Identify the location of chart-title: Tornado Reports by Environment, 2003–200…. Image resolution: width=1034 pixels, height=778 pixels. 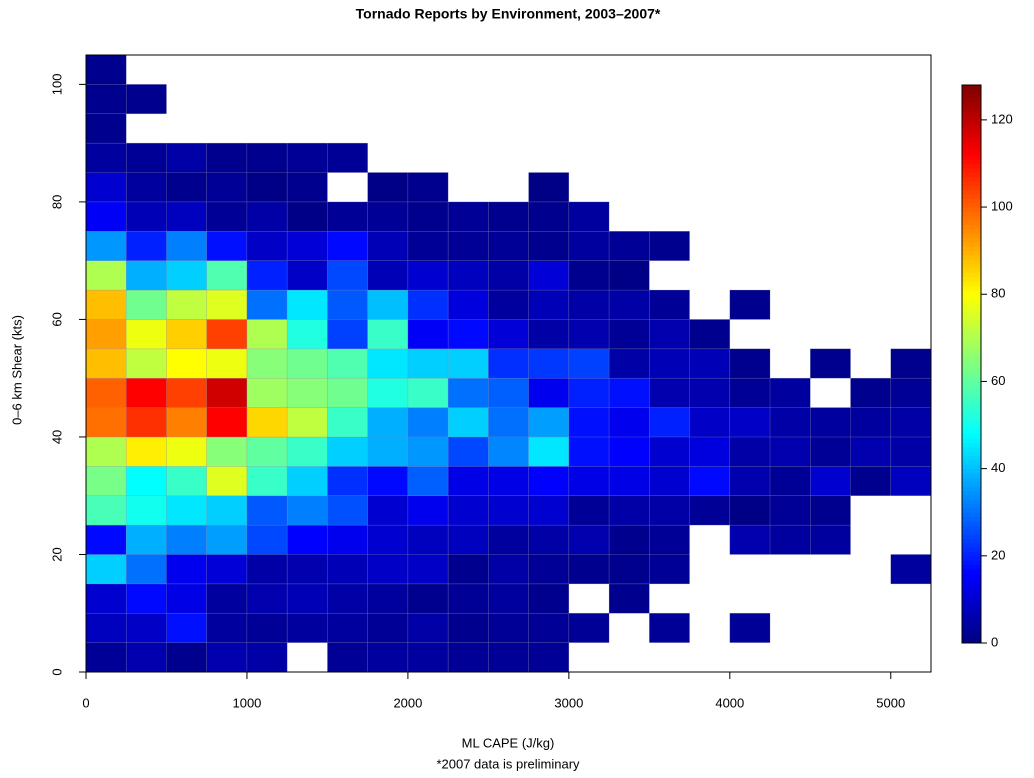
(508, 14).